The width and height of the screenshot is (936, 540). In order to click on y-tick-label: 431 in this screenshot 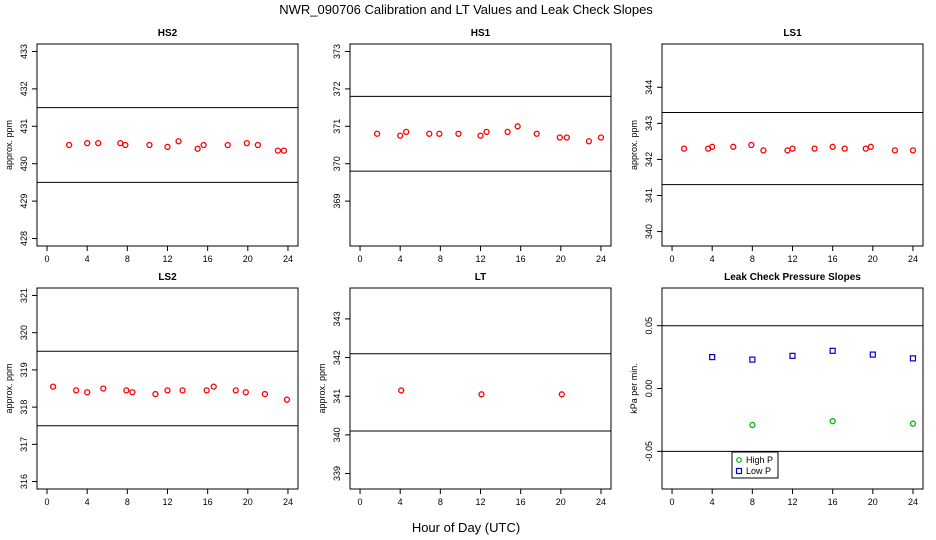, I will do `click(24, 126)`.